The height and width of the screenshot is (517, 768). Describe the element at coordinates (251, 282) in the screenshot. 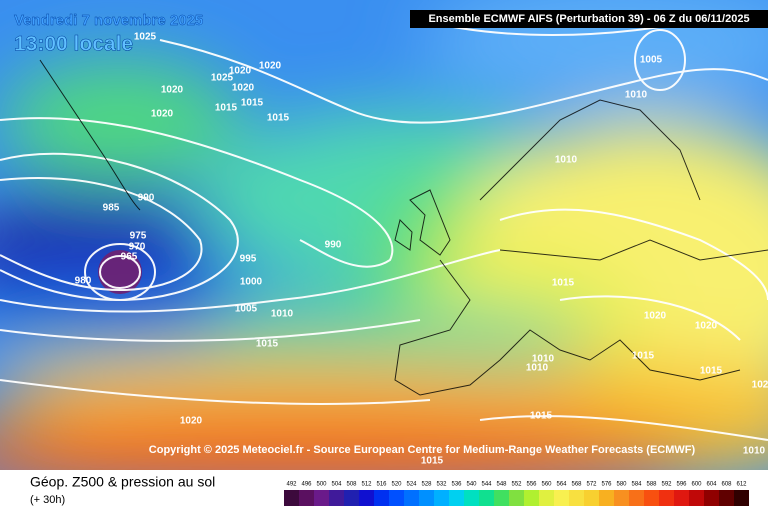

I see `isobar-label: 1000` at that location.